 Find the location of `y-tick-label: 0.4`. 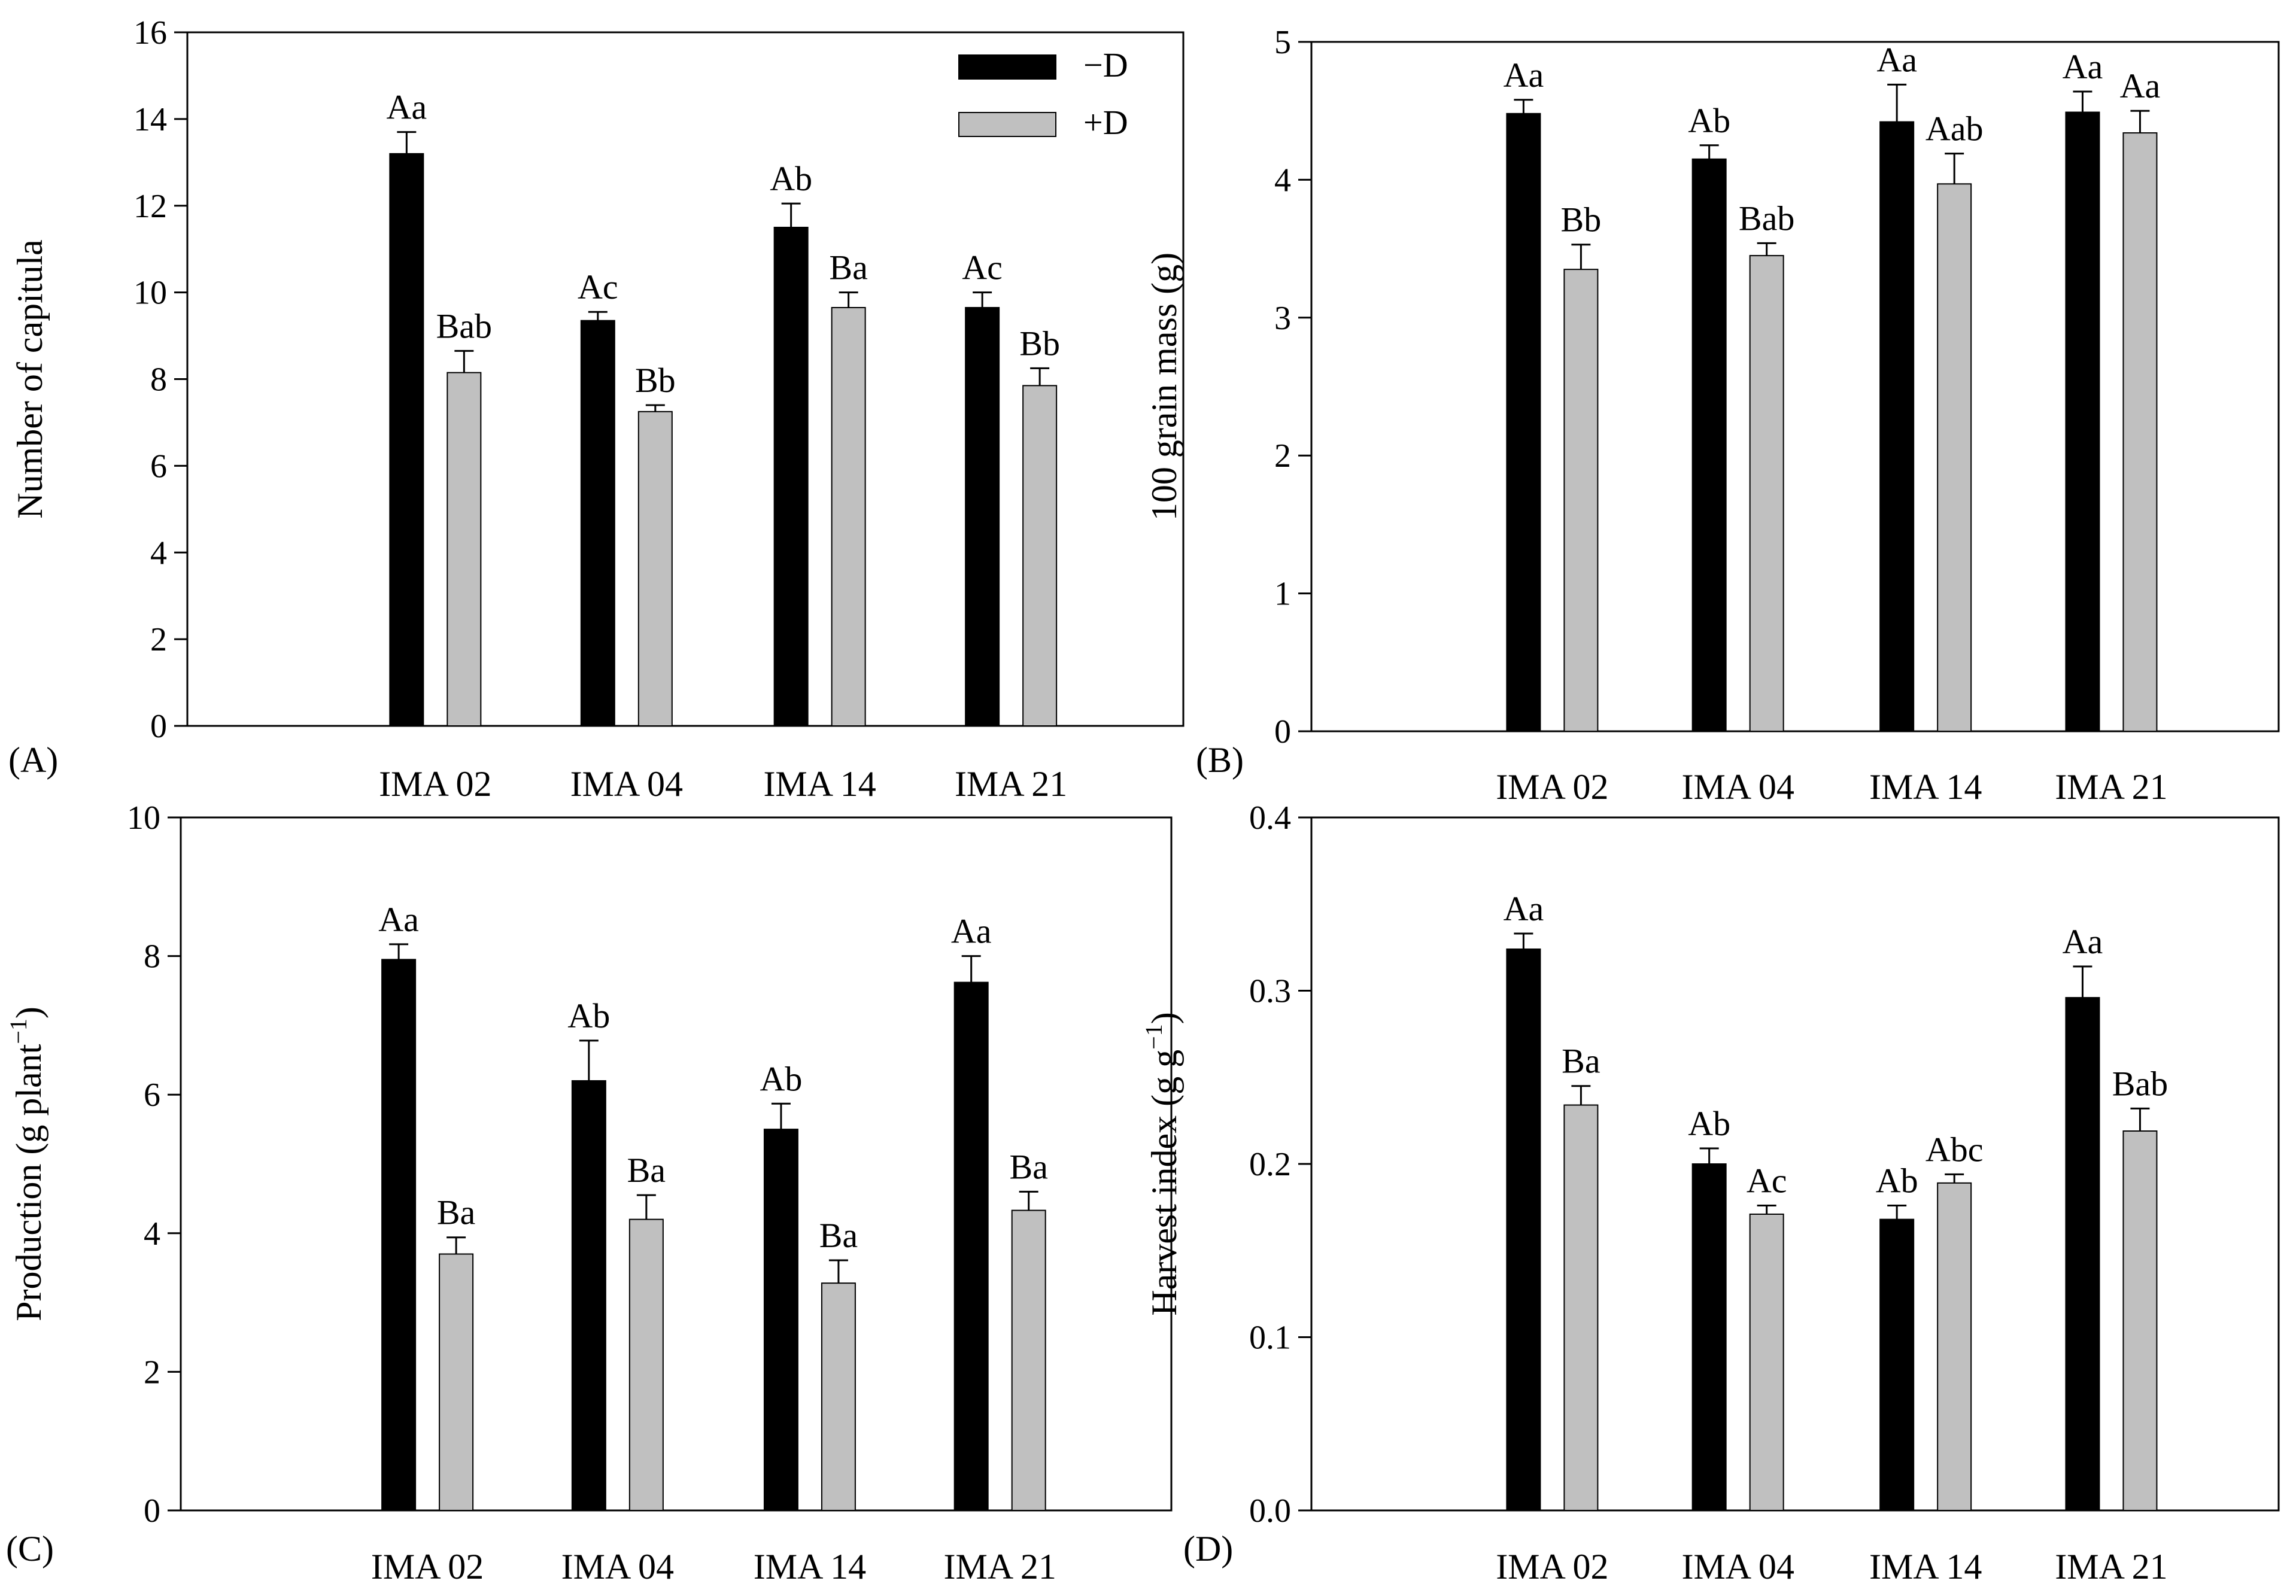

y-tick-label: 0.4 is located at coordinates (1270, 818).